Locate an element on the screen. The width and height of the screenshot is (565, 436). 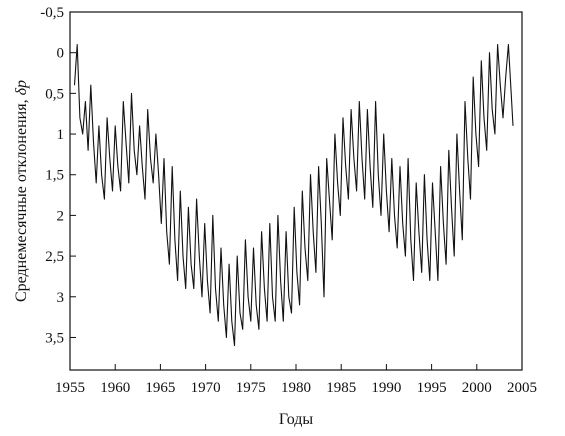
y-tick-label: 2,5 is located at coordinates (54, 257).